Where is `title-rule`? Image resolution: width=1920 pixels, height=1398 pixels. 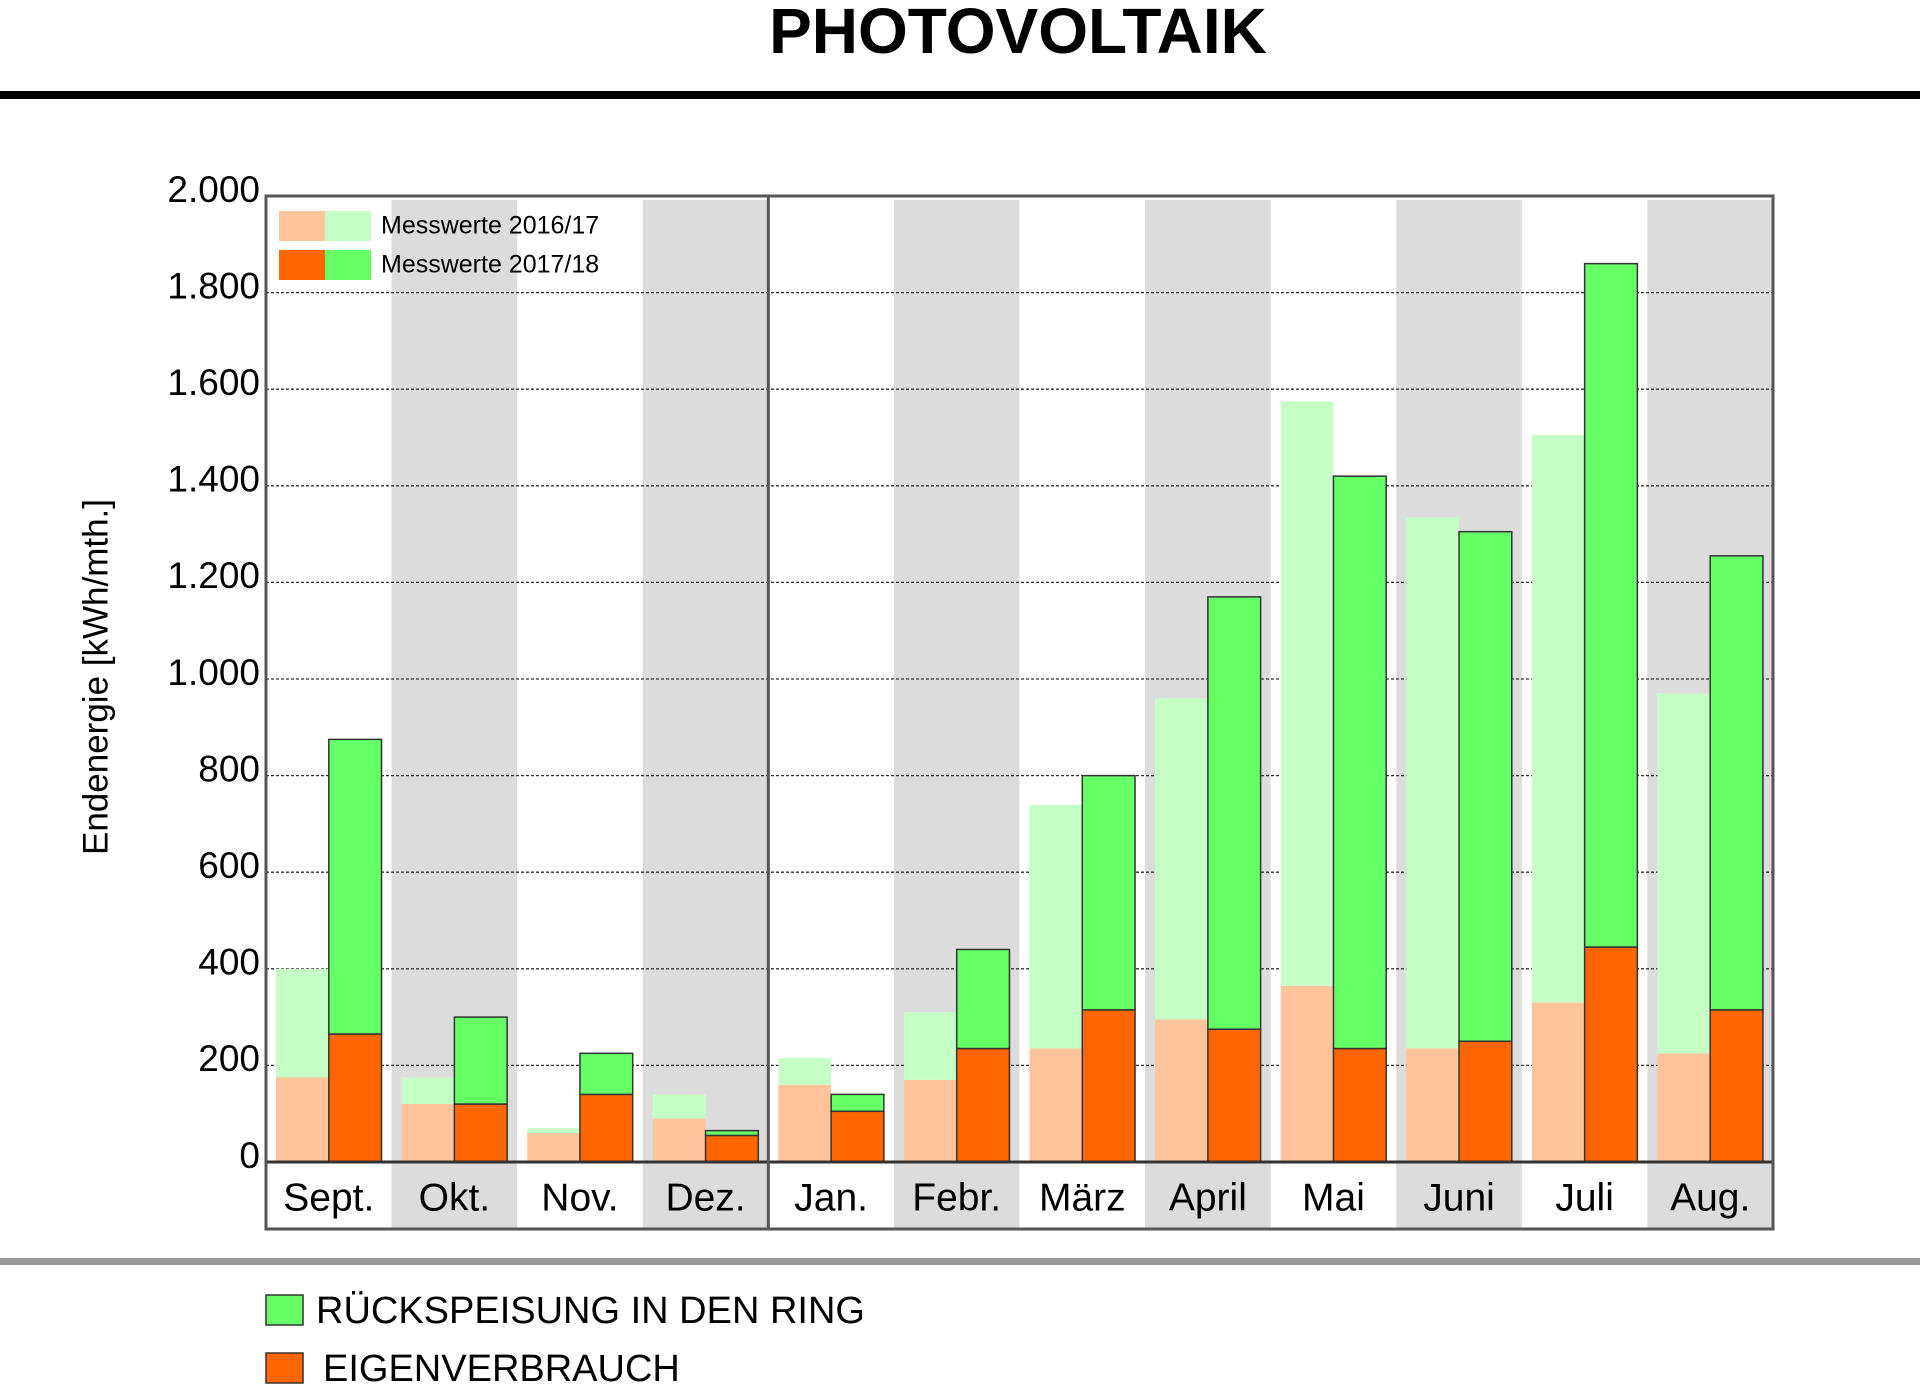 title-rule is located at coordinates (960, 95).